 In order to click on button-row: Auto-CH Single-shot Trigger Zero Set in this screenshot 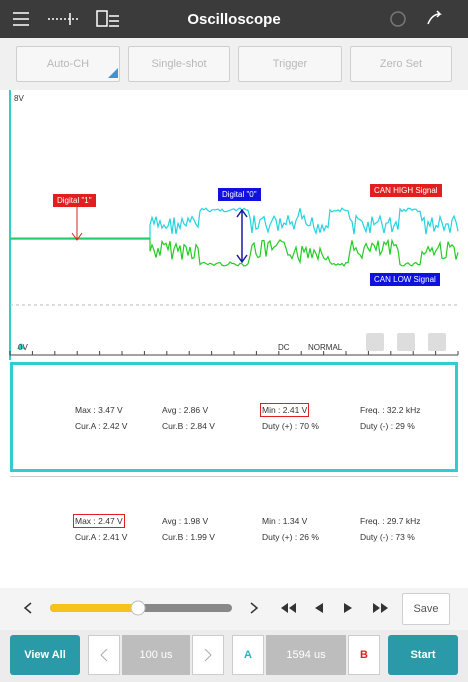, I will do `click(234, 64)`.